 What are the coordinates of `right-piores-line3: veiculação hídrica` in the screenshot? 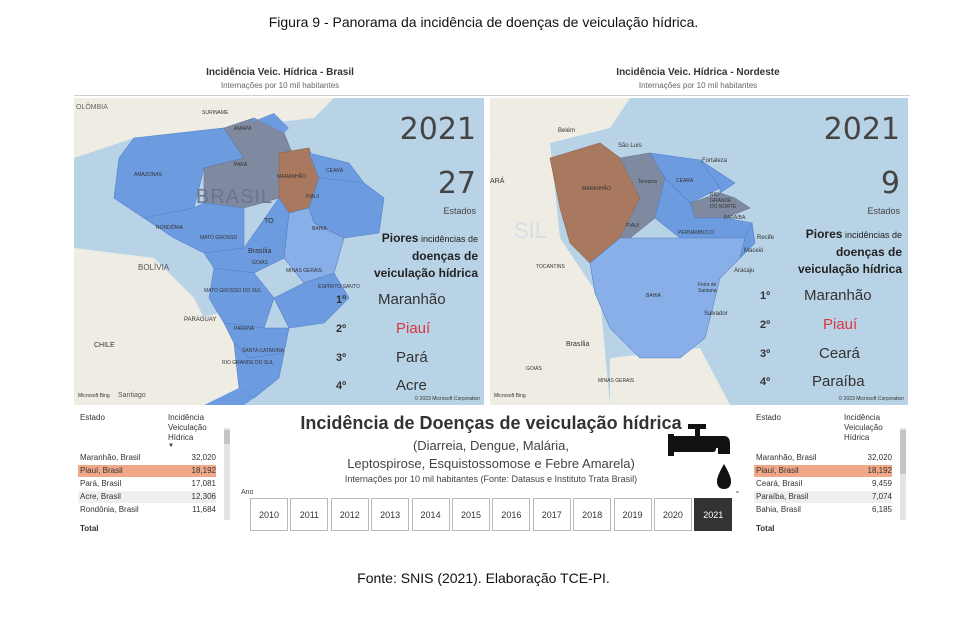 It's located at (849, 269).